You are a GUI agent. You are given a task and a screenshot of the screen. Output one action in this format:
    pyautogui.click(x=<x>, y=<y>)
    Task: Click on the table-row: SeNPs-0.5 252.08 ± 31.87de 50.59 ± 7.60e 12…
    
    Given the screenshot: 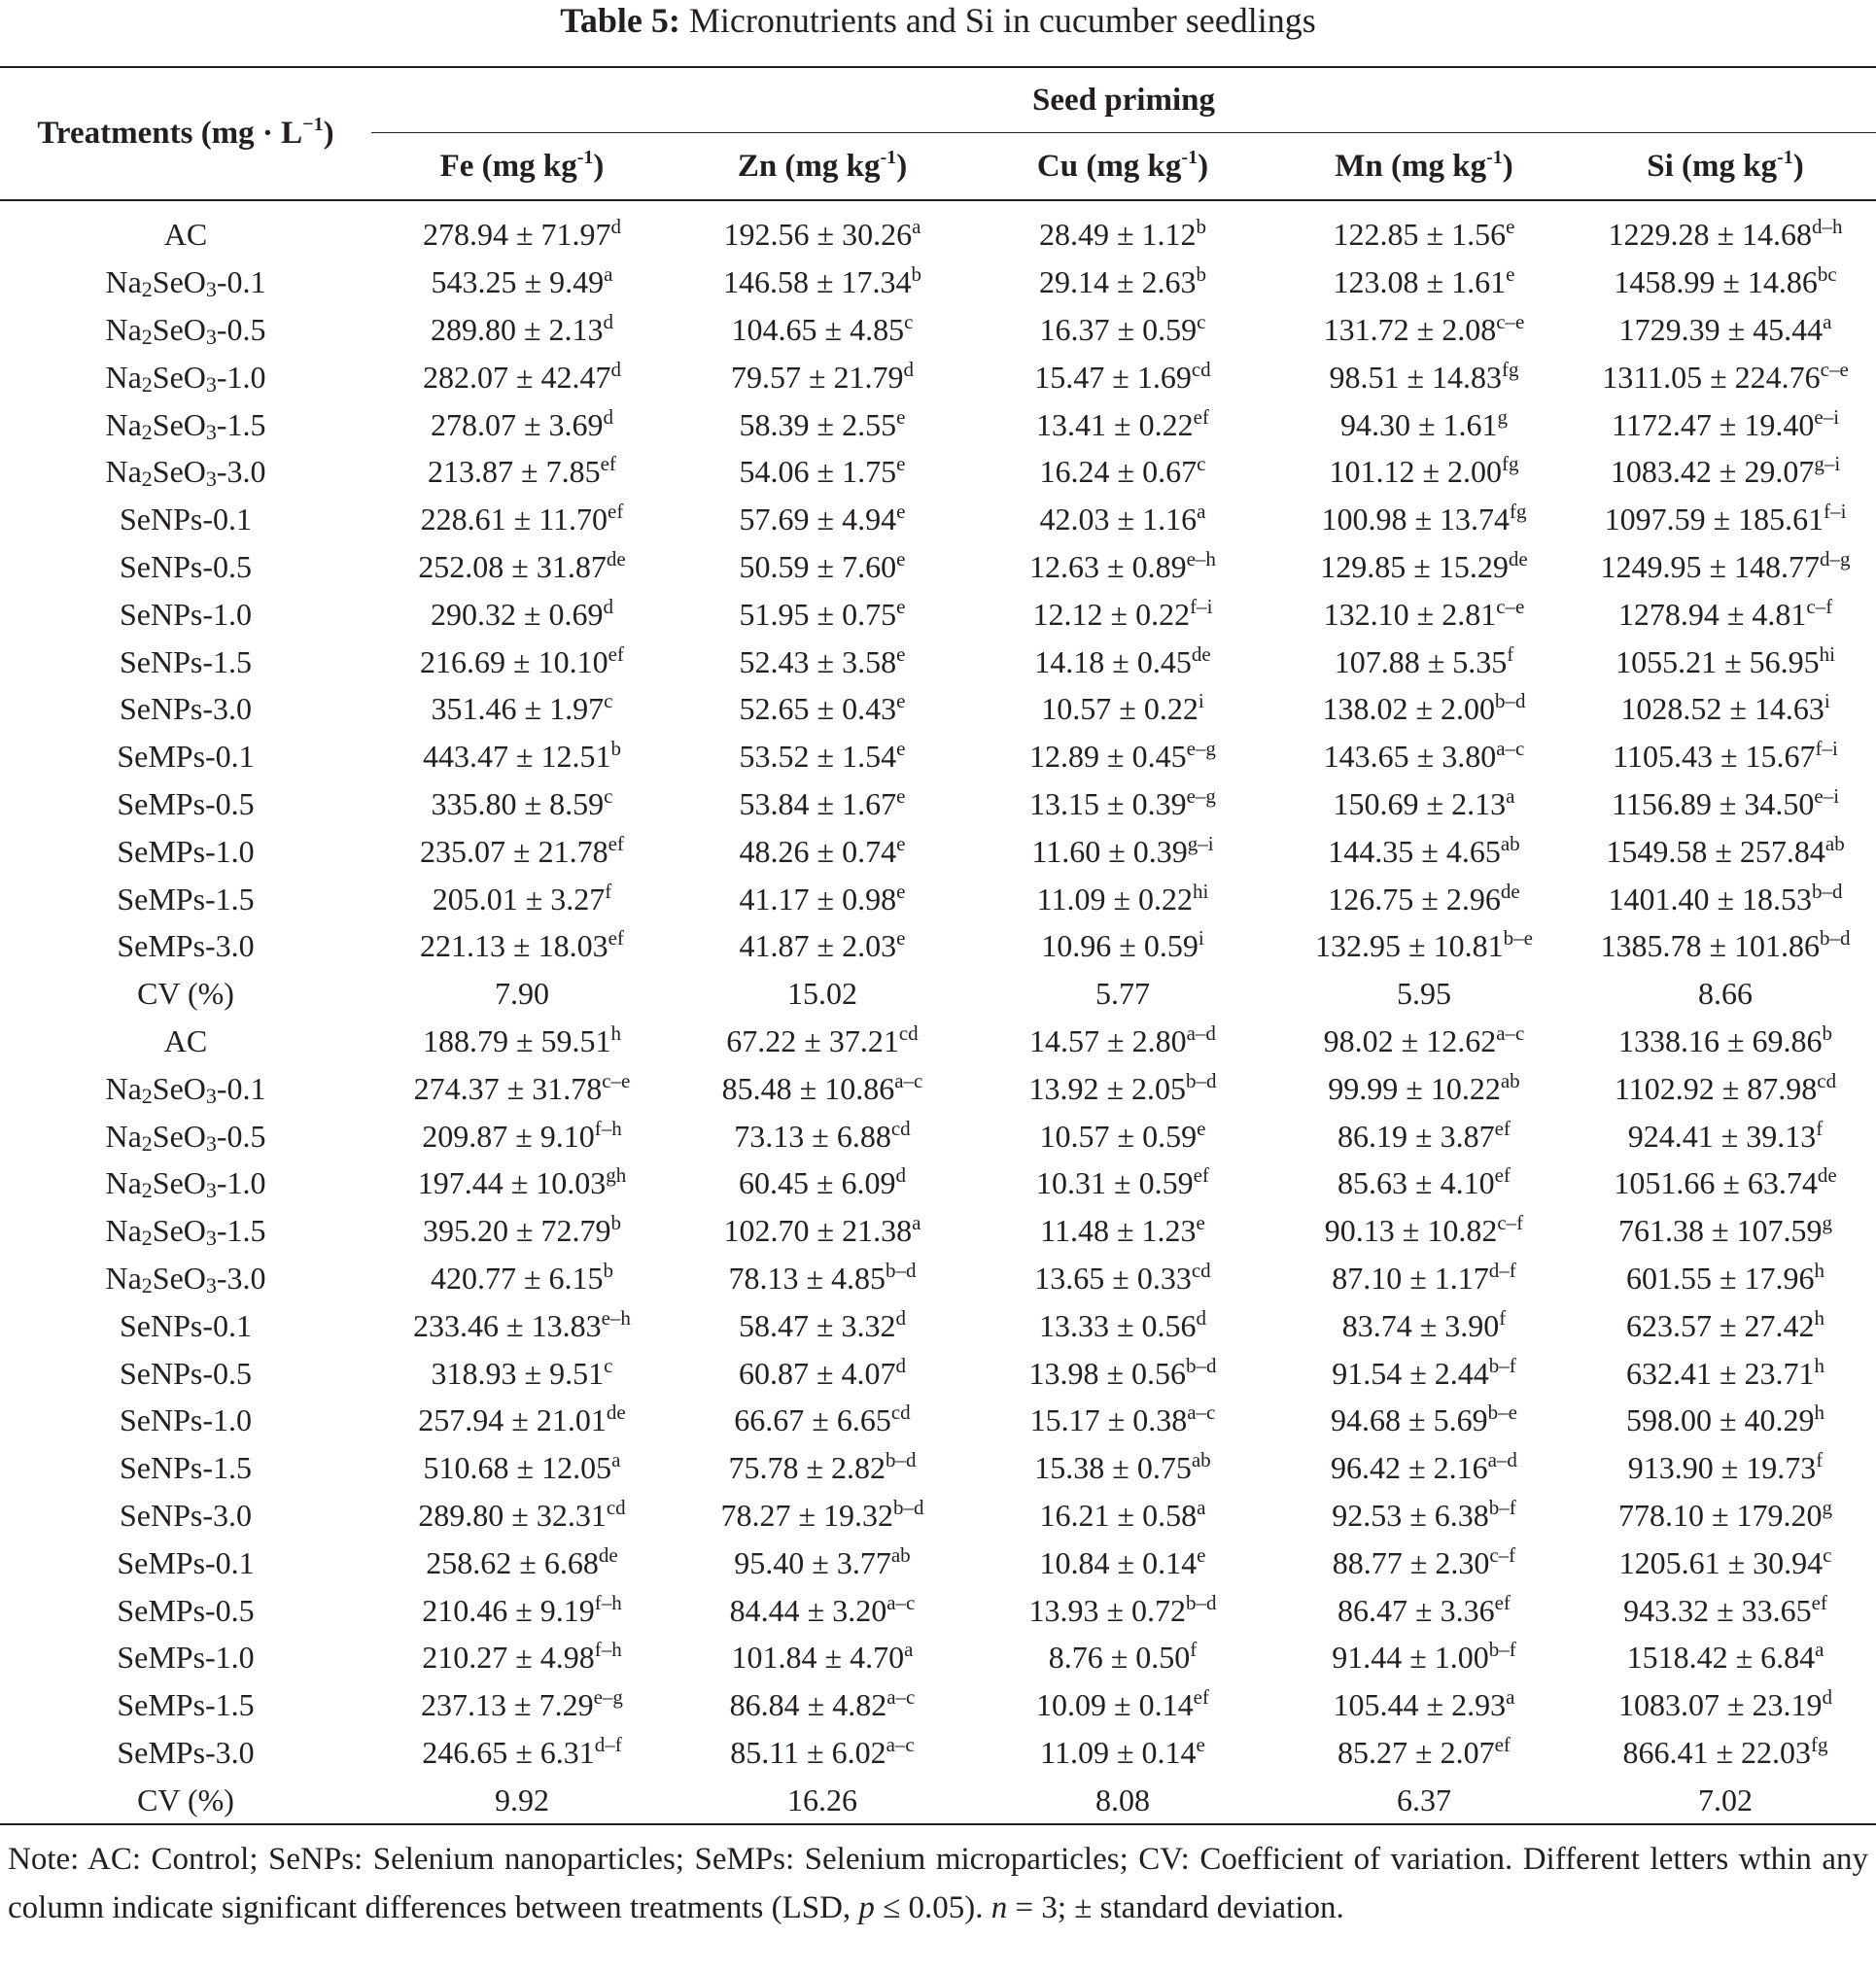 What is the action you would take?
    pyautogui.click(x=938, y=567)
    